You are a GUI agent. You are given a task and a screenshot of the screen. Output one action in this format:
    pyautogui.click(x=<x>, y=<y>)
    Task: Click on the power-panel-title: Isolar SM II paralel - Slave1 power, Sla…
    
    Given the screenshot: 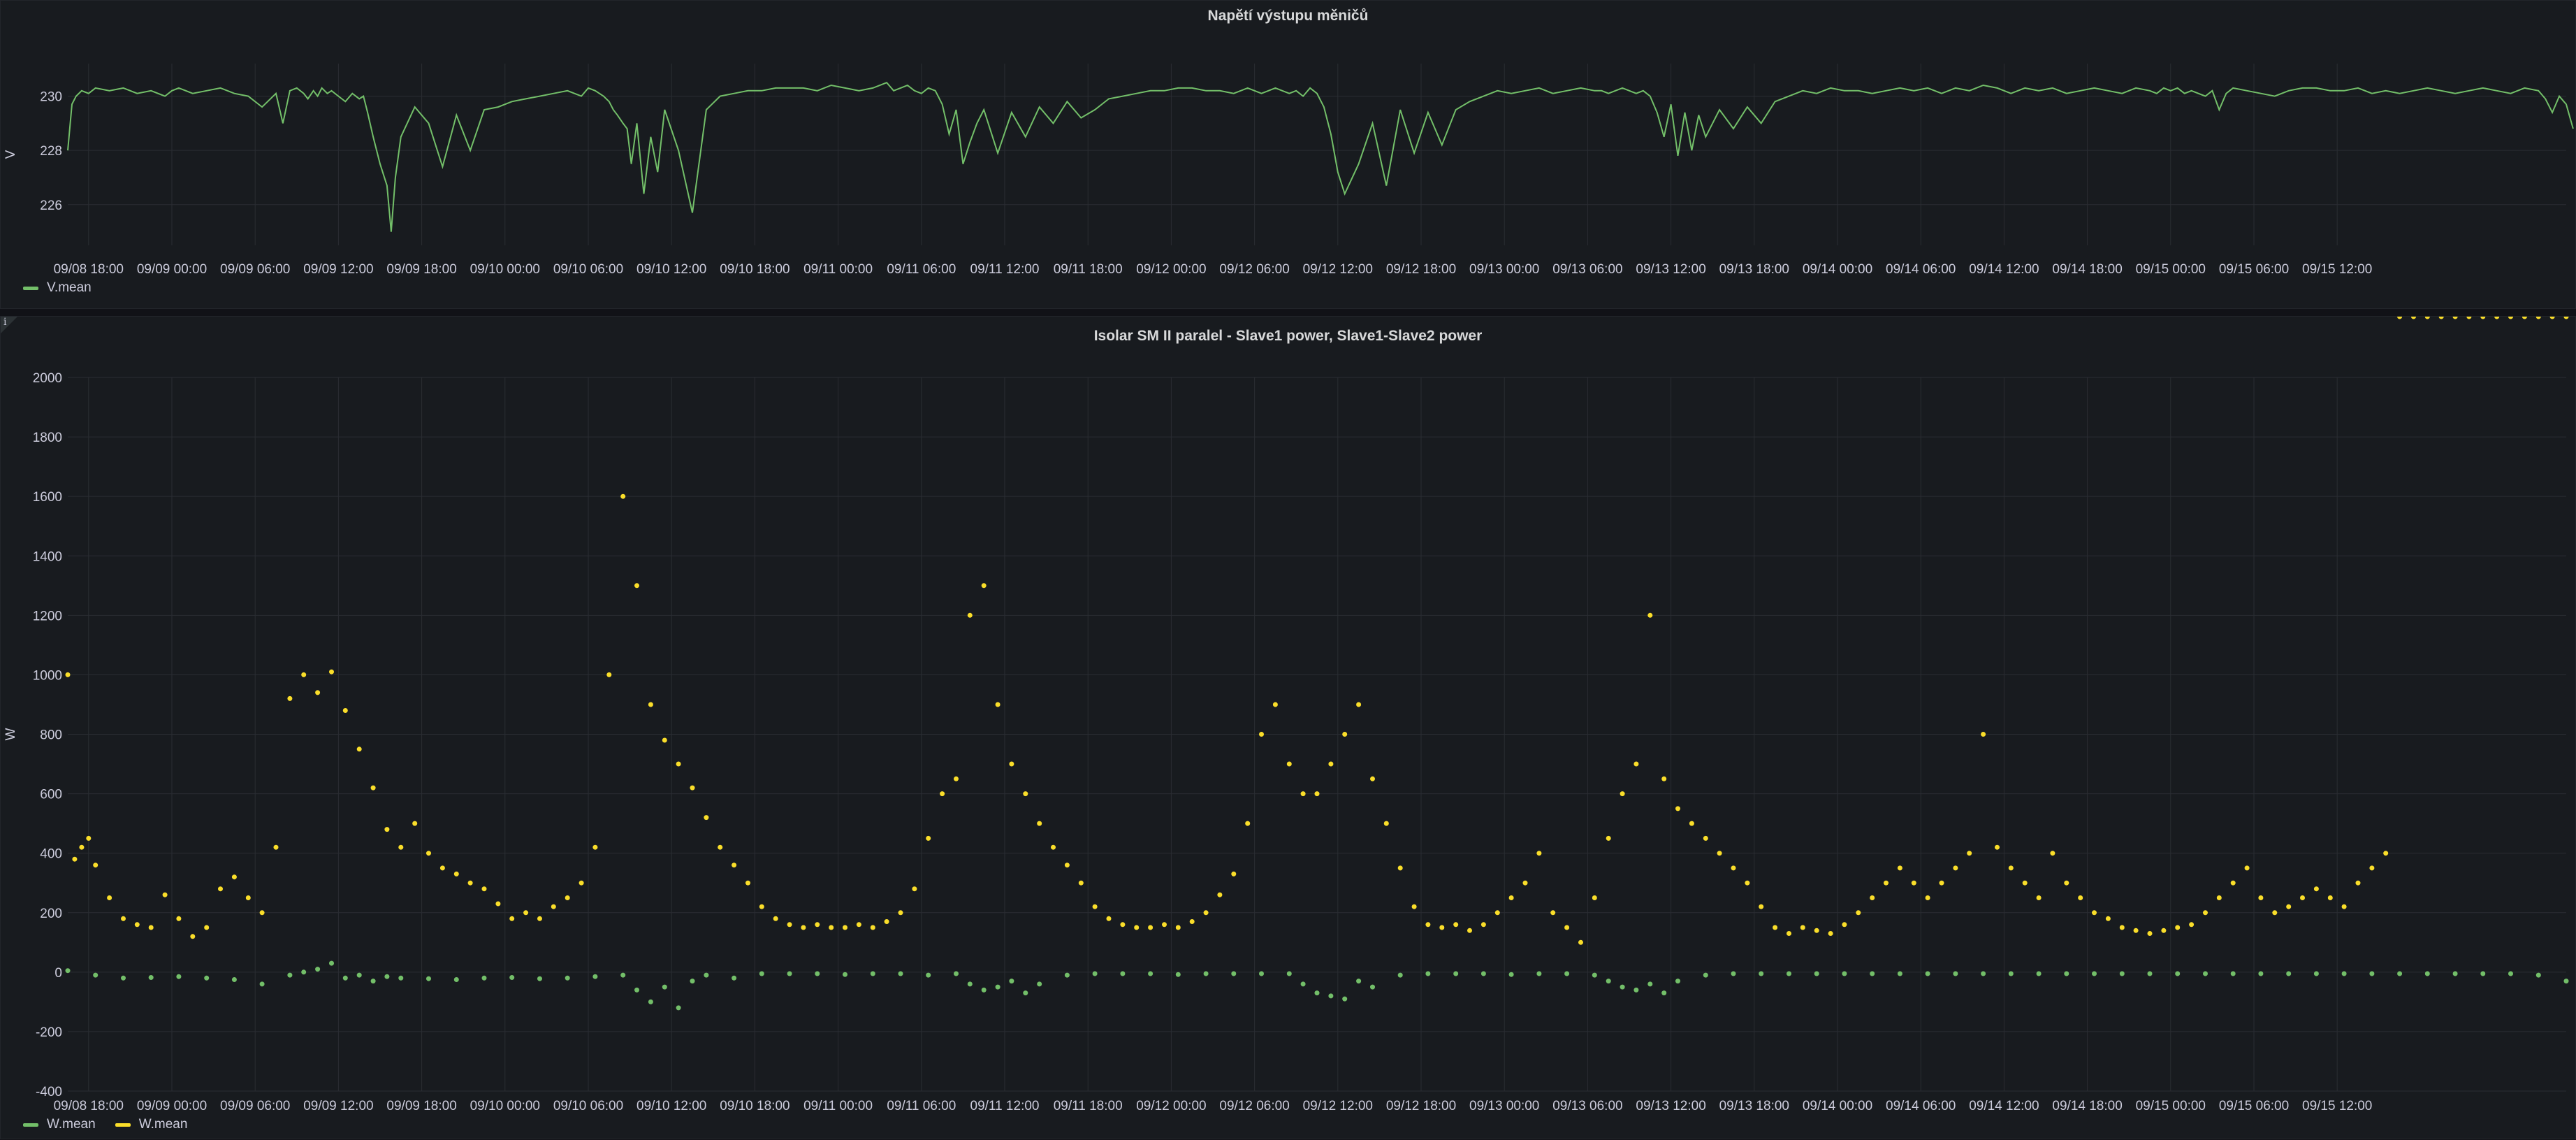 What is the action you would take?
    pyautogui.click(x=1288, y=336)
    